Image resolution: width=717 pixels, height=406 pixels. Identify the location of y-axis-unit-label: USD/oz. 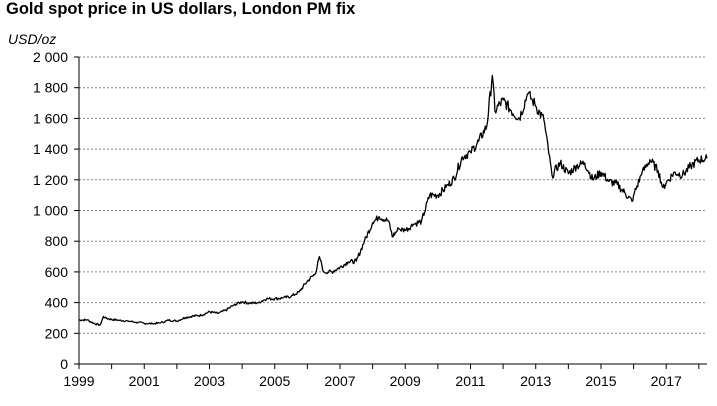
(32, 39).